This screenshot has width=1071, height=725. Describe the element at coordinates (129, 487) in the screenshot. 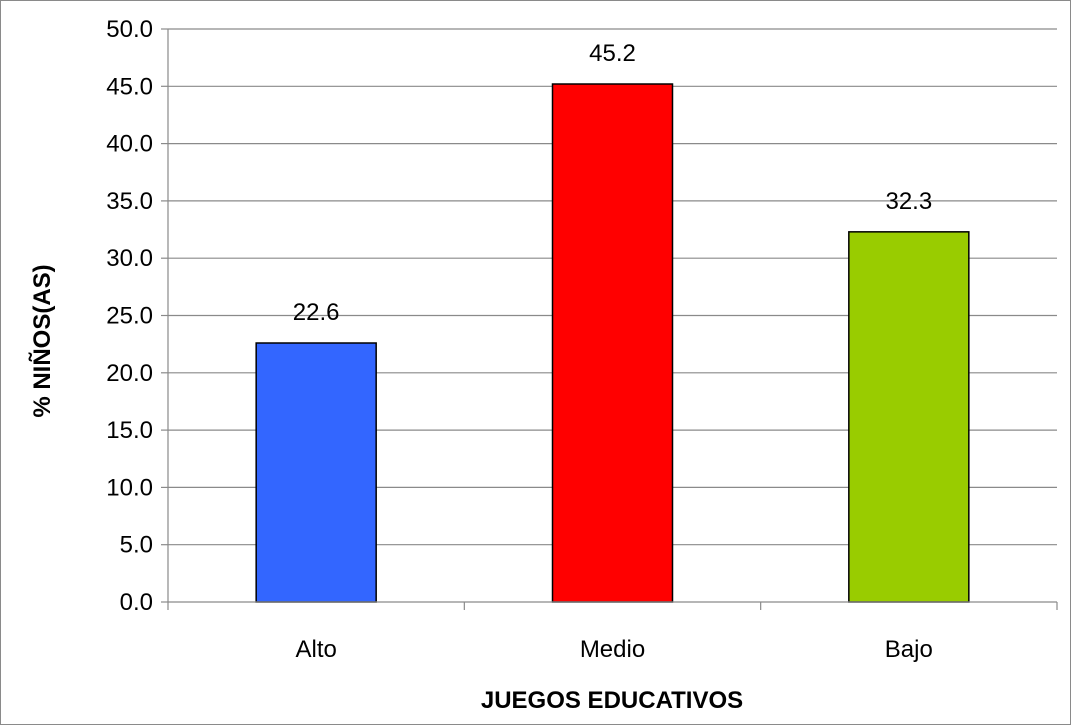

I see `y-tick-label: 10.0` at that location.